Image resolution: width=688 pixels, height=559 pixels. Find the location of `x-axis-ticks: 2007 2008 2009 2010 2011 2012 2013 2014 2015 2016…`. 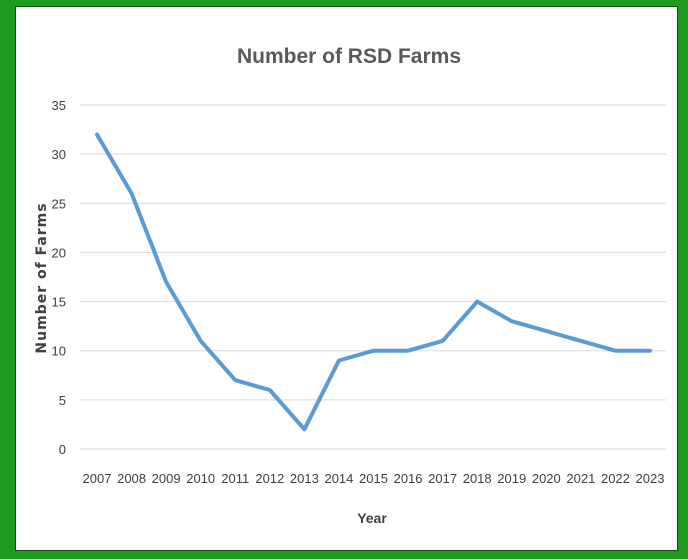

x-axis-ticks: 2007 2008 2009 2010 2011 2012 2013 2014 2015 2016… is located at coordinates (374, 478).